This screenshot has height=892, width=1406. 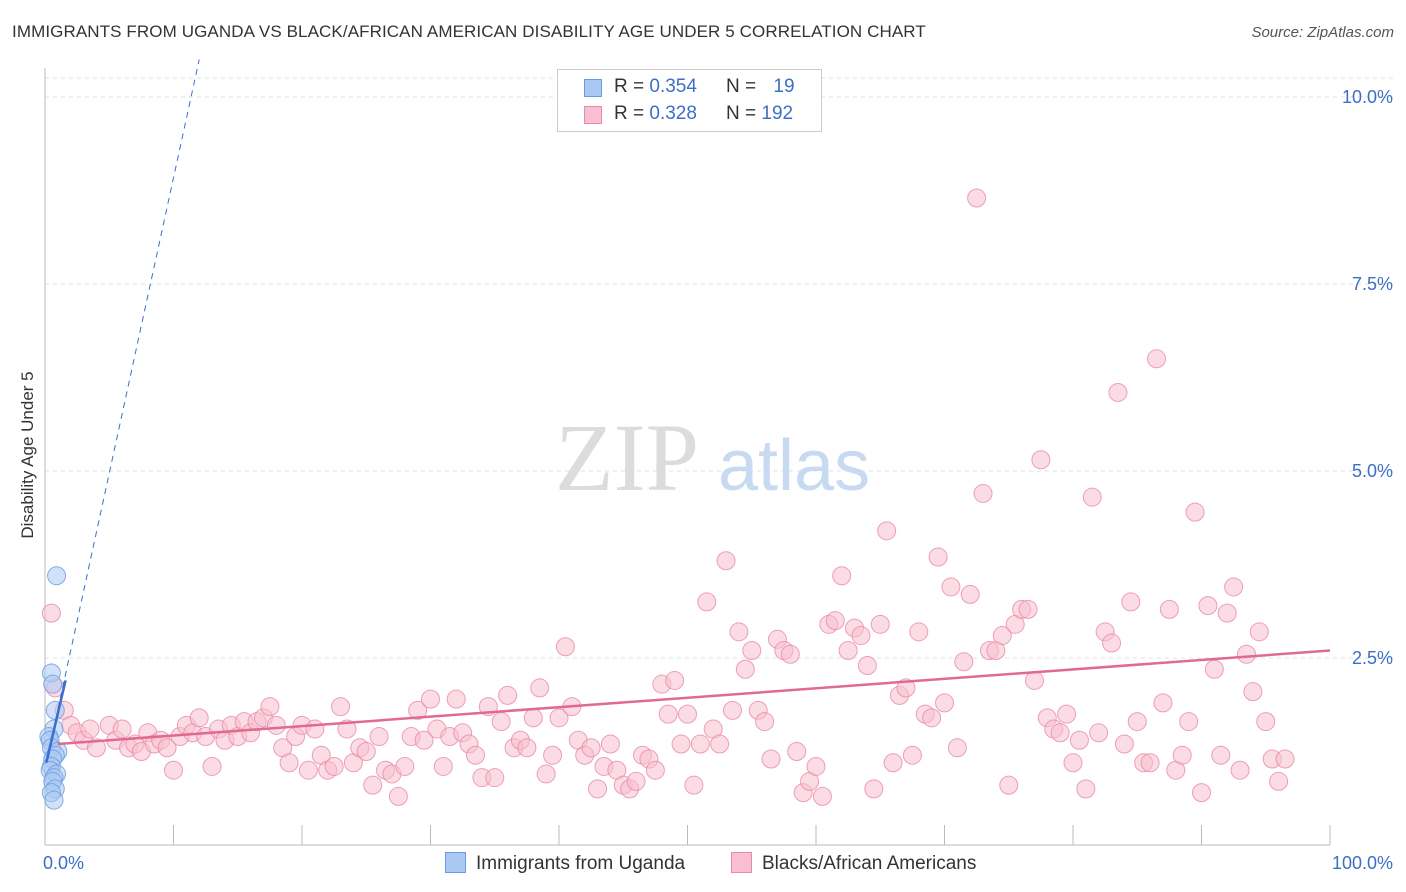 I want to click on legend-swatch-uganda, so click(x=455, y=862).